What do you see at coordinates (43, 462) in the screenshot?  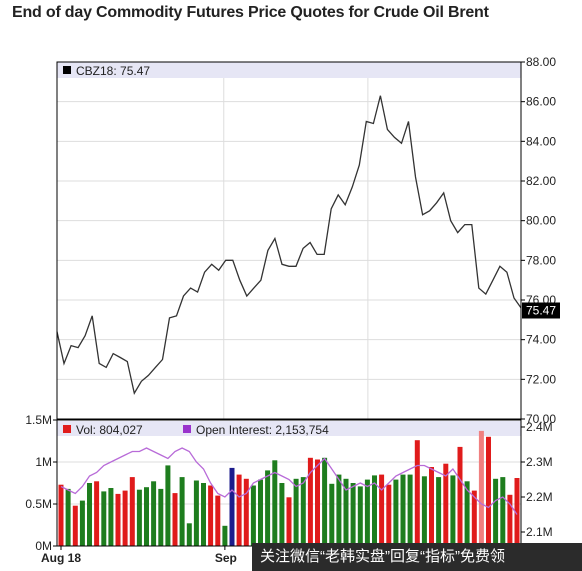 I see `volume-y-tick-label: 1M` at bounding box center [43, 462].